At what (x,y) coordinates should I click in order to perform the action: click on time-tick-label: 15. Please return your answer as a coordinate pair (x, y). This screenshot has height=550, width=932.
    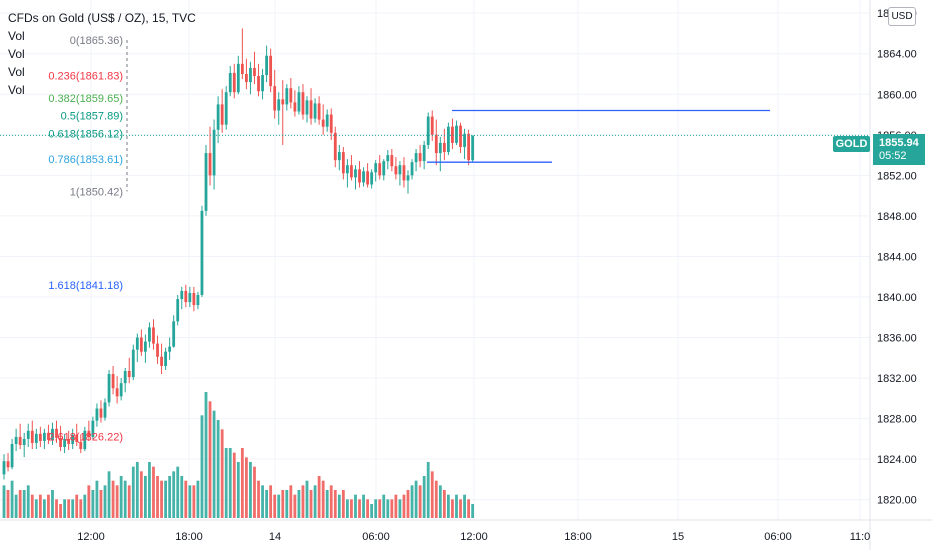
    Looking at the image, I should click on (678, 537).